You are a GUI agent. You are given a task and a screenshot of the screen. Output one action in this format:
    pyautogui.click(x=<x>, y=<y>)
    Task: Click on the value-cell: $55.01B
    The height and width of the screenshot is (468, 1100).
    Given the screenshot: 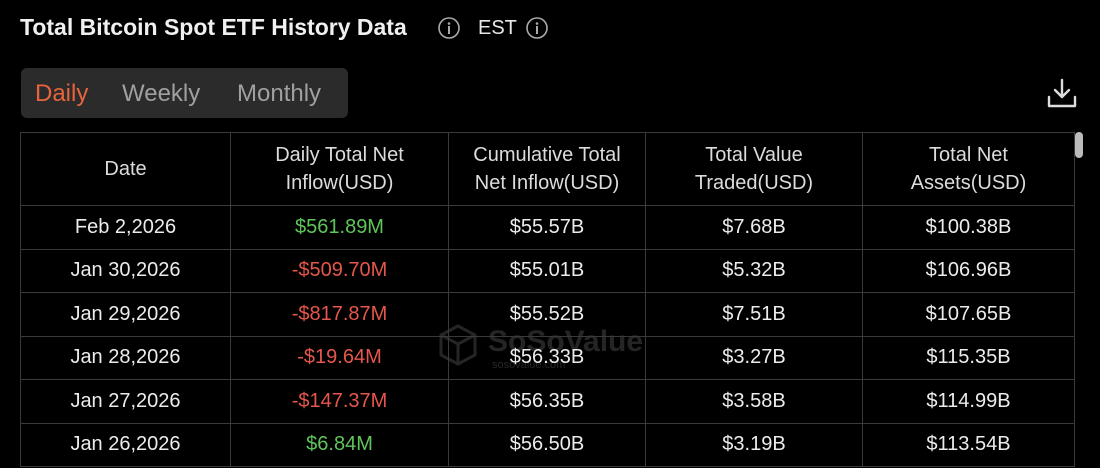 What is the action you would take?
    pyautogui.click(x=547, y=270)
    